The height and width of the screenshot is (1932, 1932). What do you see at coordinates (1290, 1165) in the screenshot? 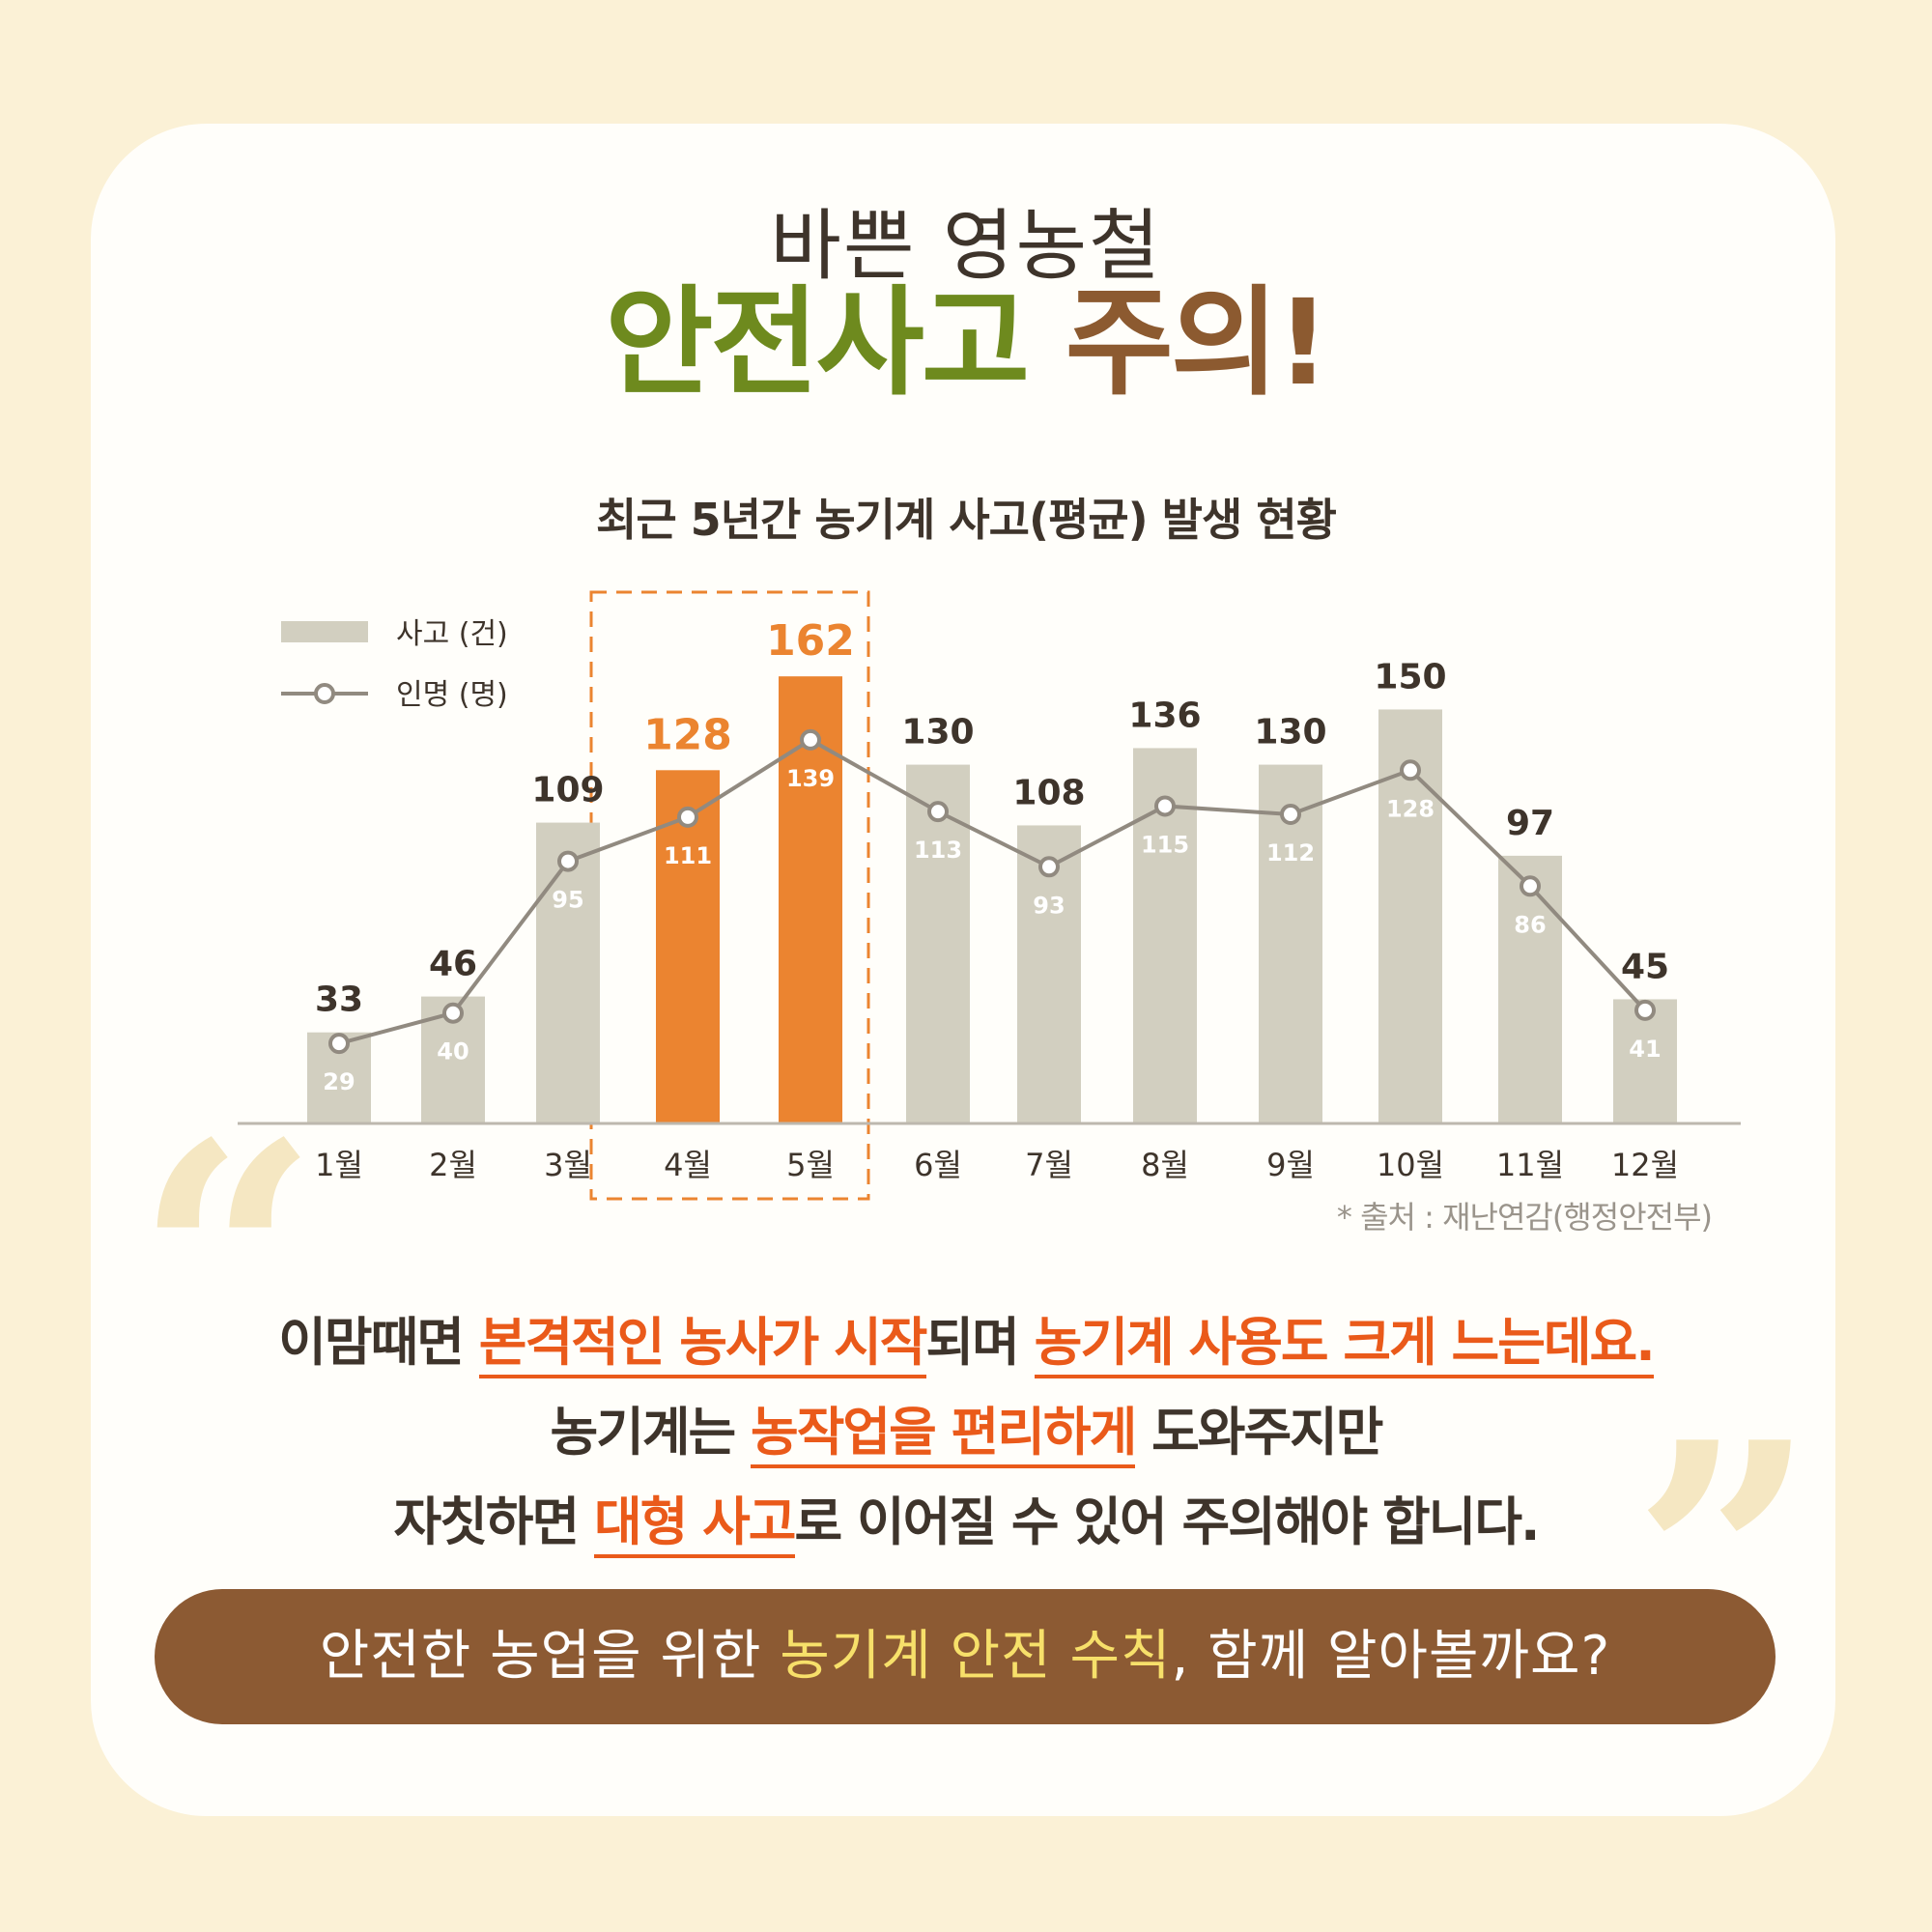
I see `x-tick-label: 9월` at bounding box center [1290, 1165].